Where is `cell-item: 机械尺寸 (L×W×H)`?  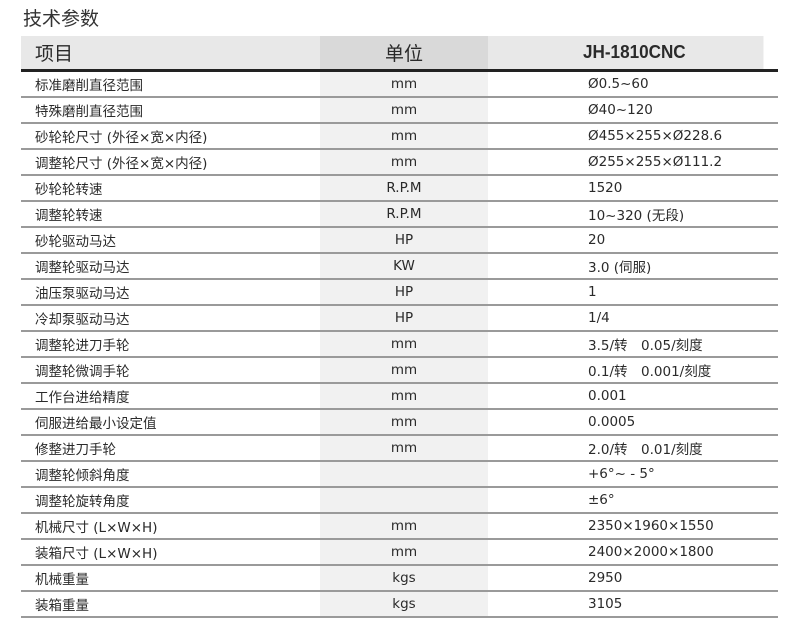 cell-item: 机械尺寸 (L×W×H) is located at coordinates (170, 526).